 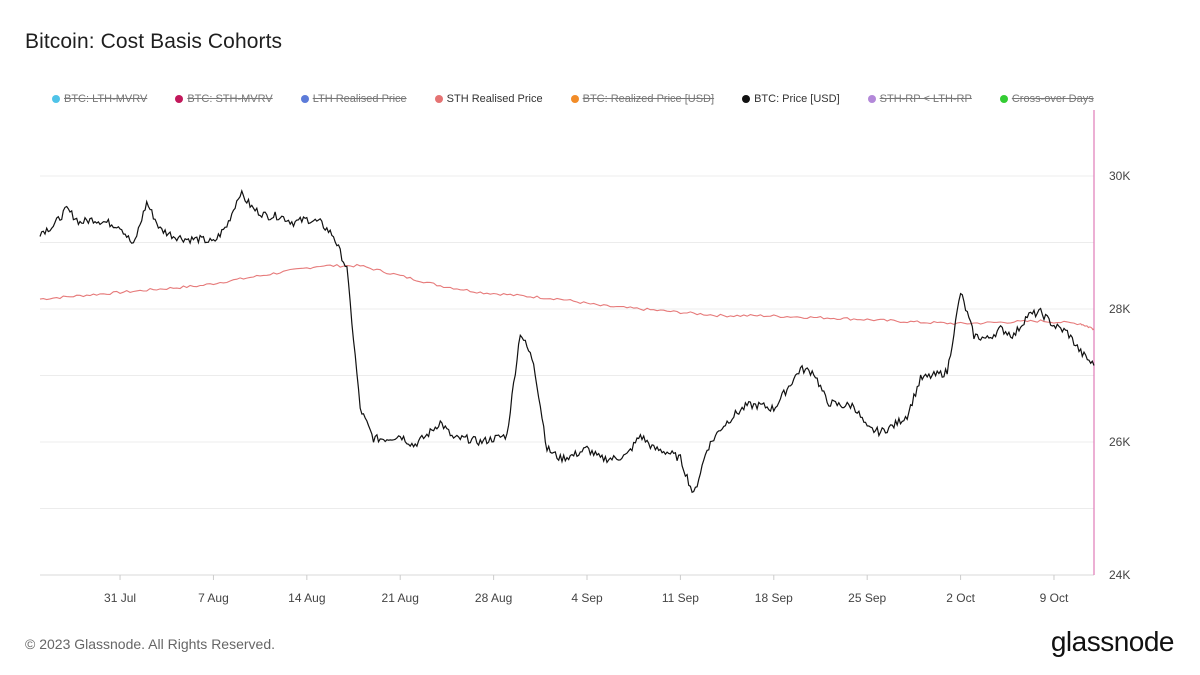 I want to click on legend-item: LTH Realised Price, so click(x=353, y=99).